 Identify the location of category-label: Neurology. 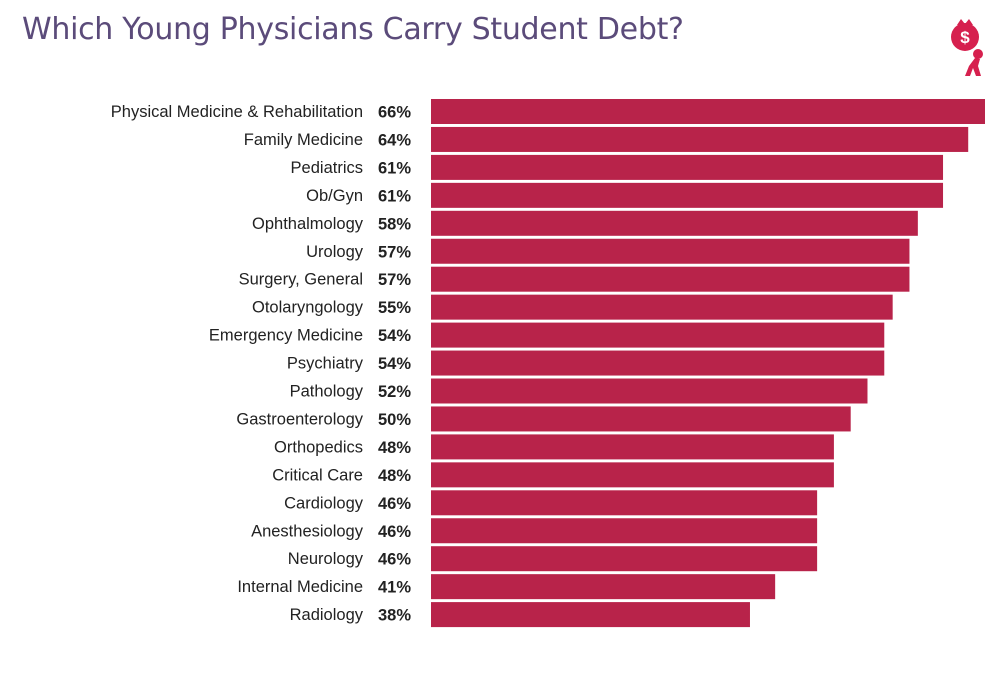
(326, 559).